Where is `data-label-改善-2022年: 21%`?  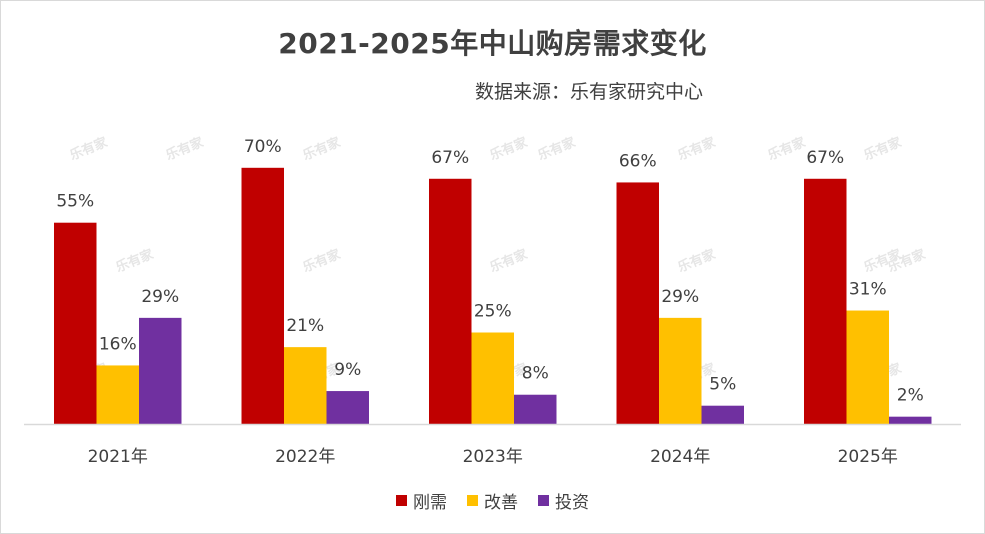 data-label-改善-2022年: 21% is located at coordinates (305, 326).